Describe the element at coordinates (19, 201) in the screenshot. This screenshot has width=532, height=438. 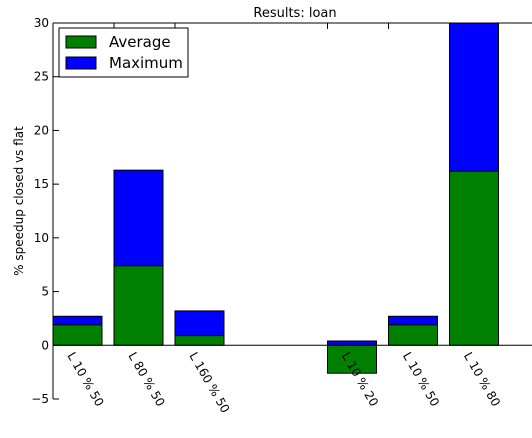
I see `y-axis-title: % speedup closed vs flat` at that location.